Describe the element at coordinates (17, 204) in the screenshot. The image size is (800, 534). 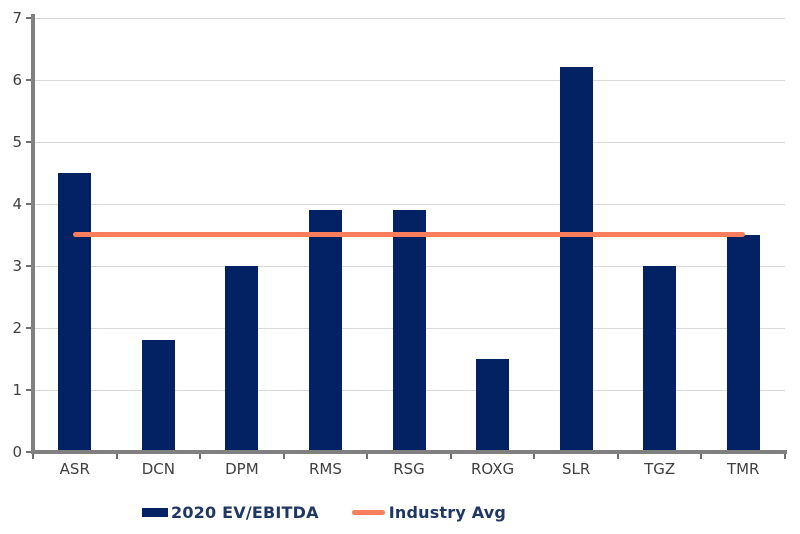
I see `y-axis-label-4: 4` at that location.